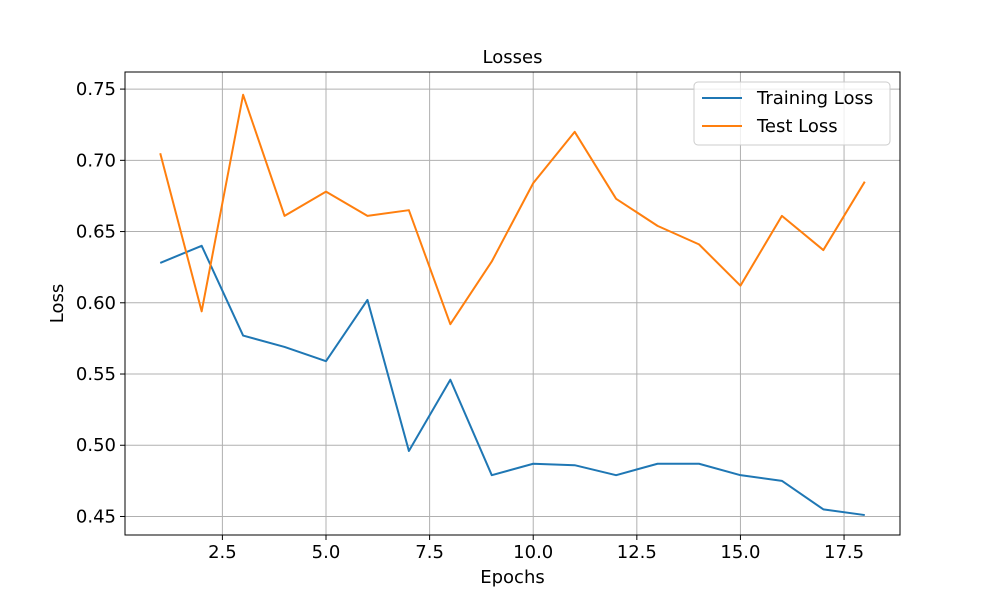  I want to click on x-tick-label: 5.0, so click(326, 552).